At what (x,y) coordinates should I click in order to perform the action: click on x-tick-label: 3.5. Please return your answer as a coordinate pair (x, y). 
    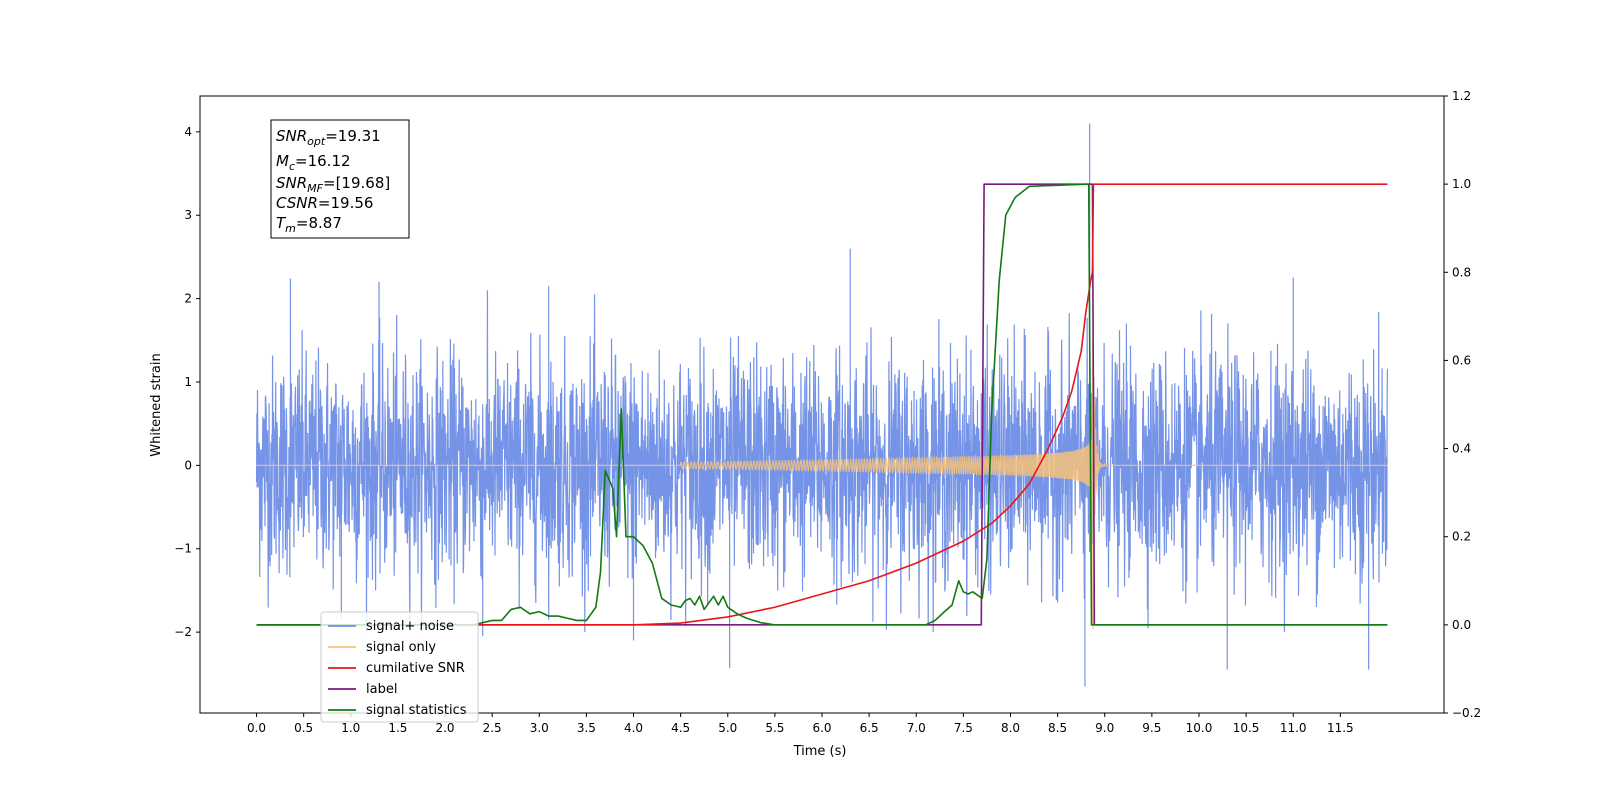
    Looking at the image, I should click on (586, 728).